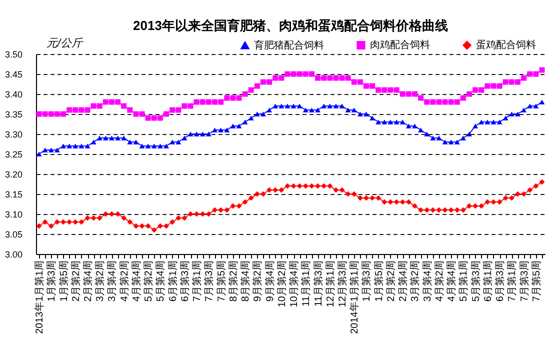 Image resolution: width=554 pixels, height=341 pixels. I want to click on y-tick-label: 3.10, so click(13, 215).